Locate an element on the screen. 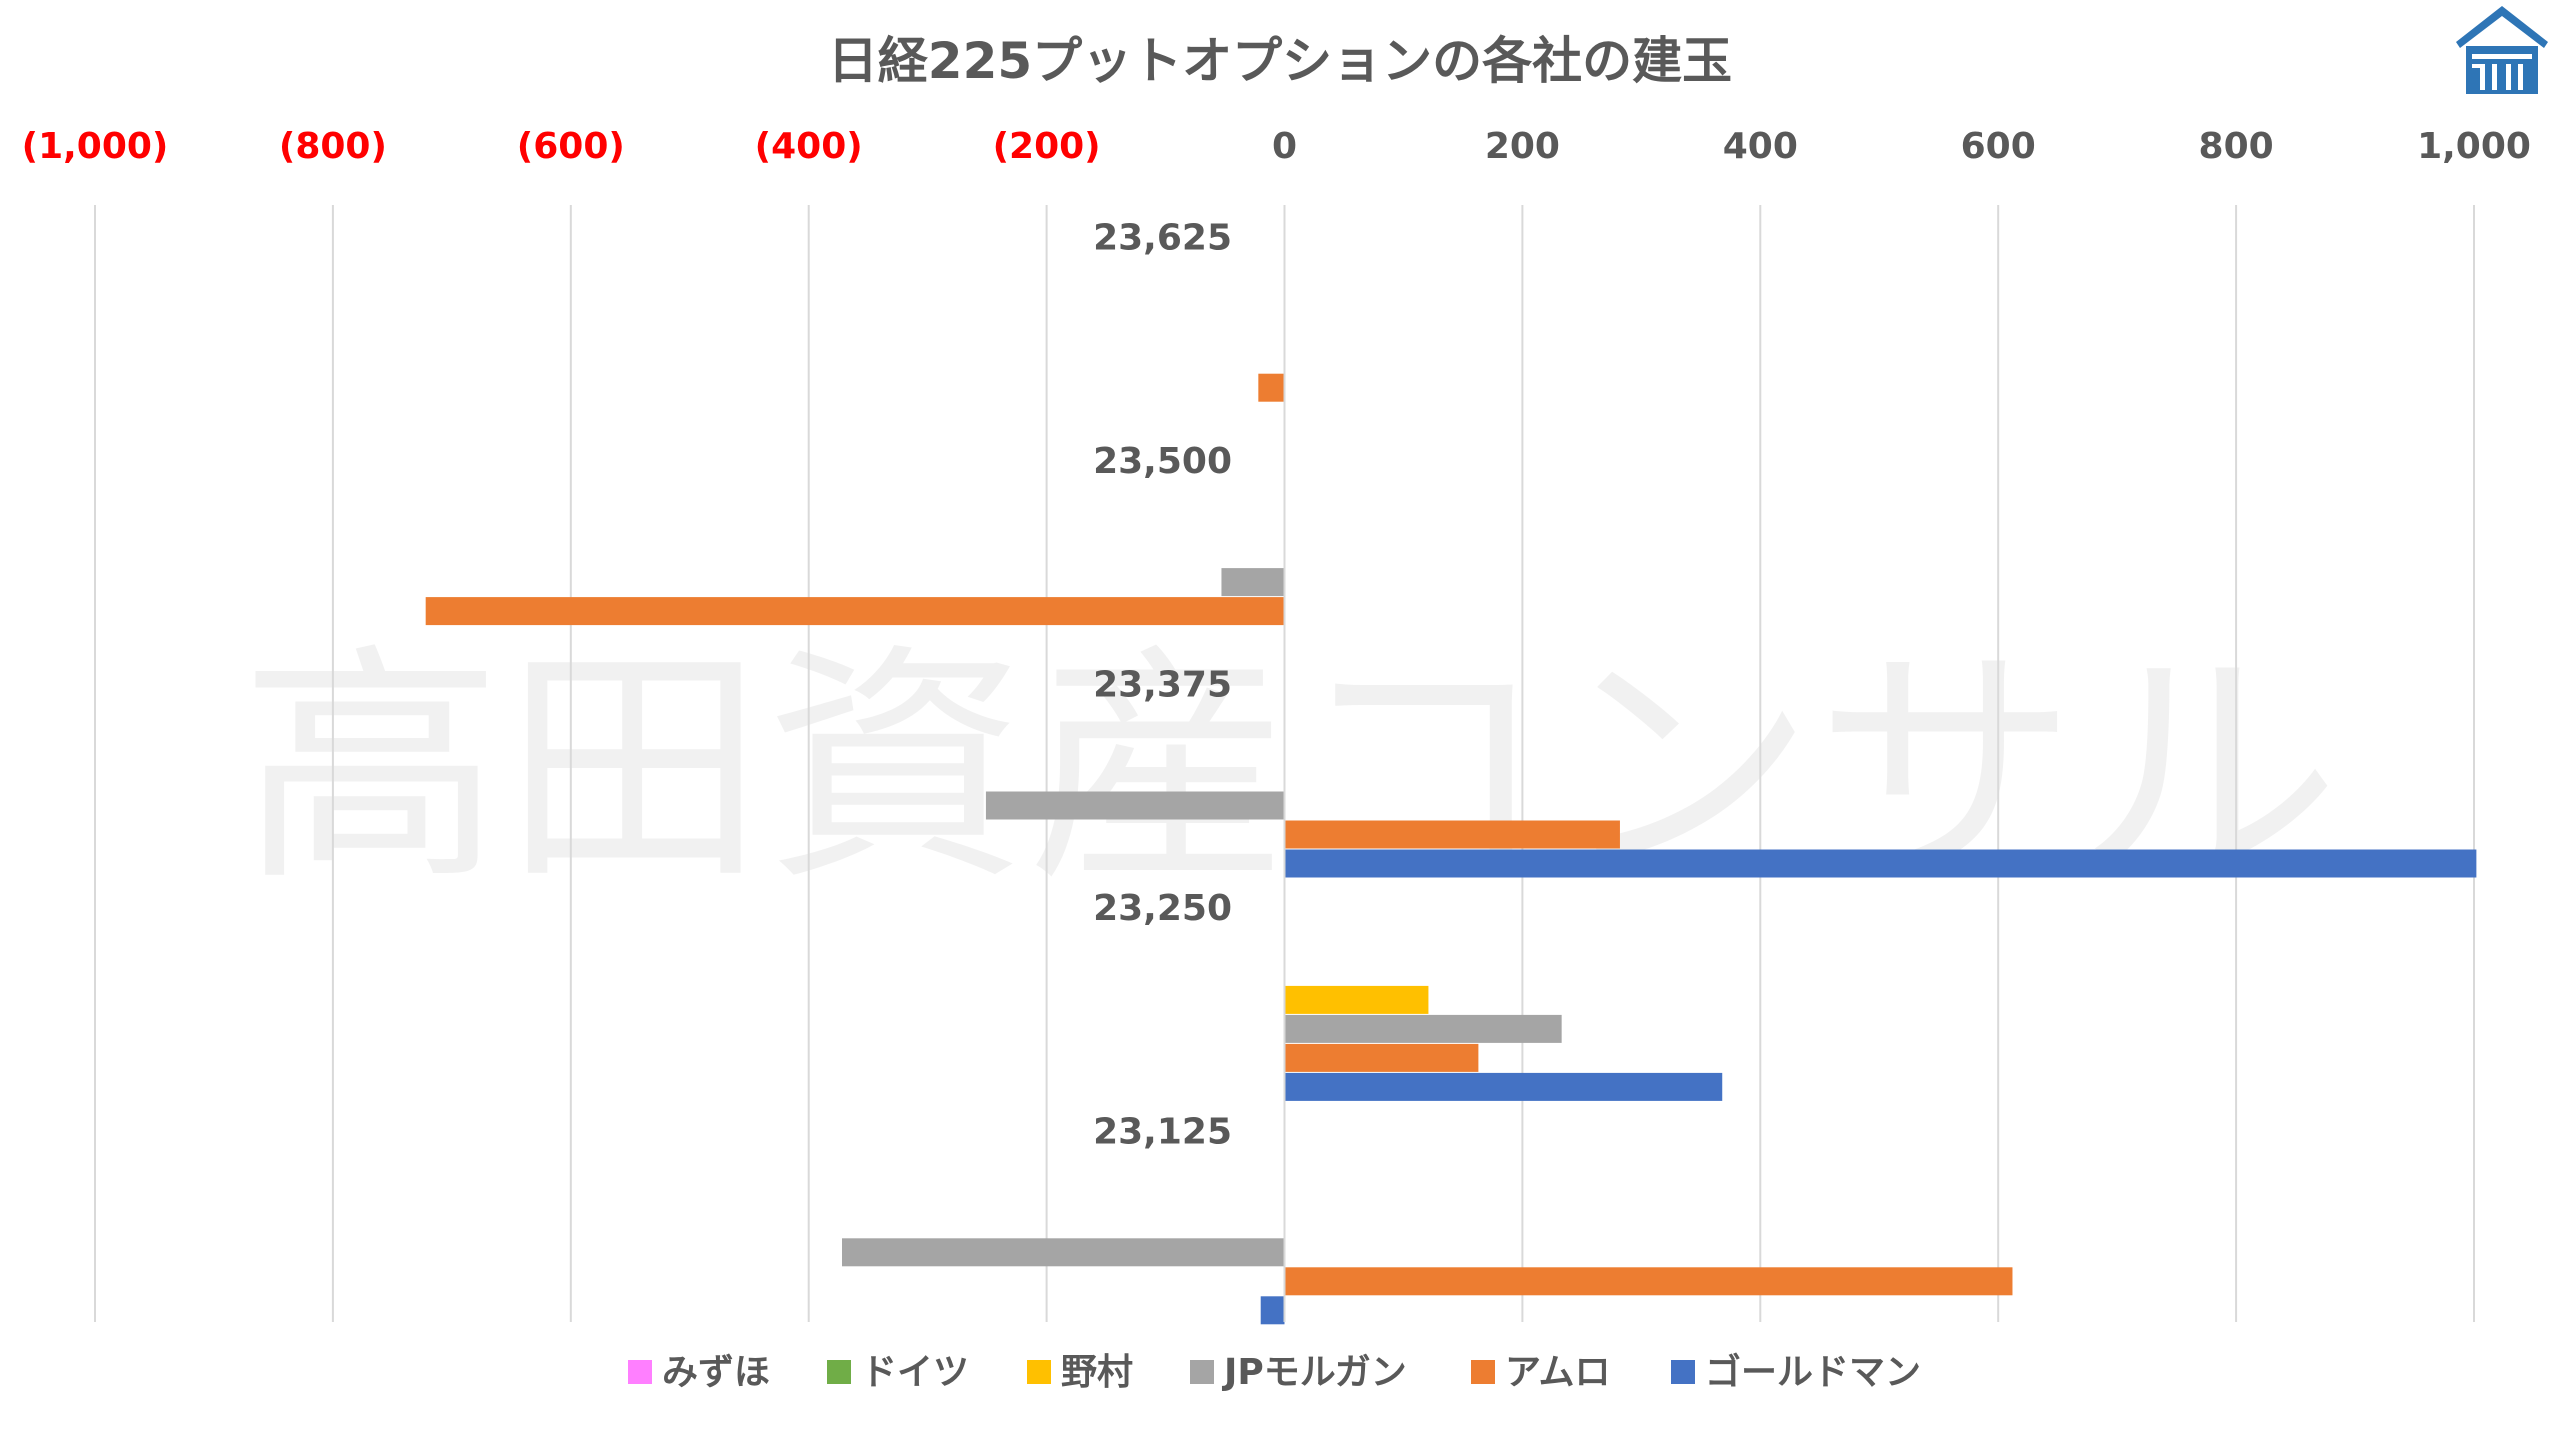  legend-label: ドイツ is located at coordinates (915, 1372).